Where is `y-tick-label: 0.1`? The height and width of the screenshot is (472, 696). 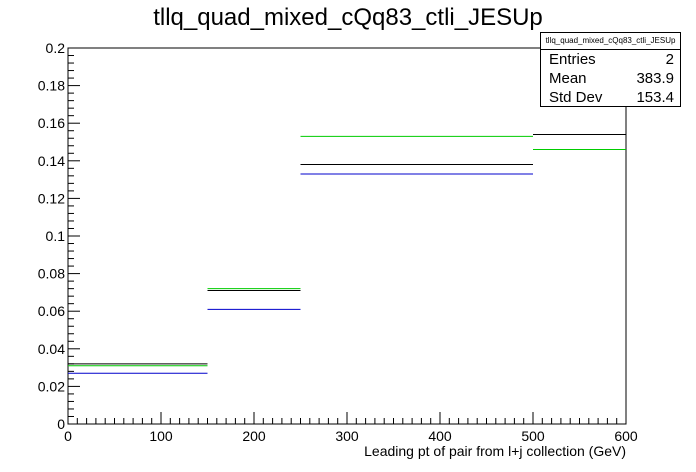 y-tick-label: 0.1 is located at coordinates (56, 236).